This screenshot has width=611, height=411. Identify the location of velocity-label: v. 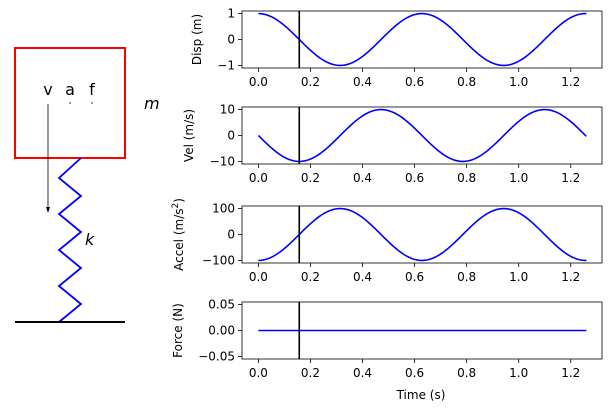
(47, 89).